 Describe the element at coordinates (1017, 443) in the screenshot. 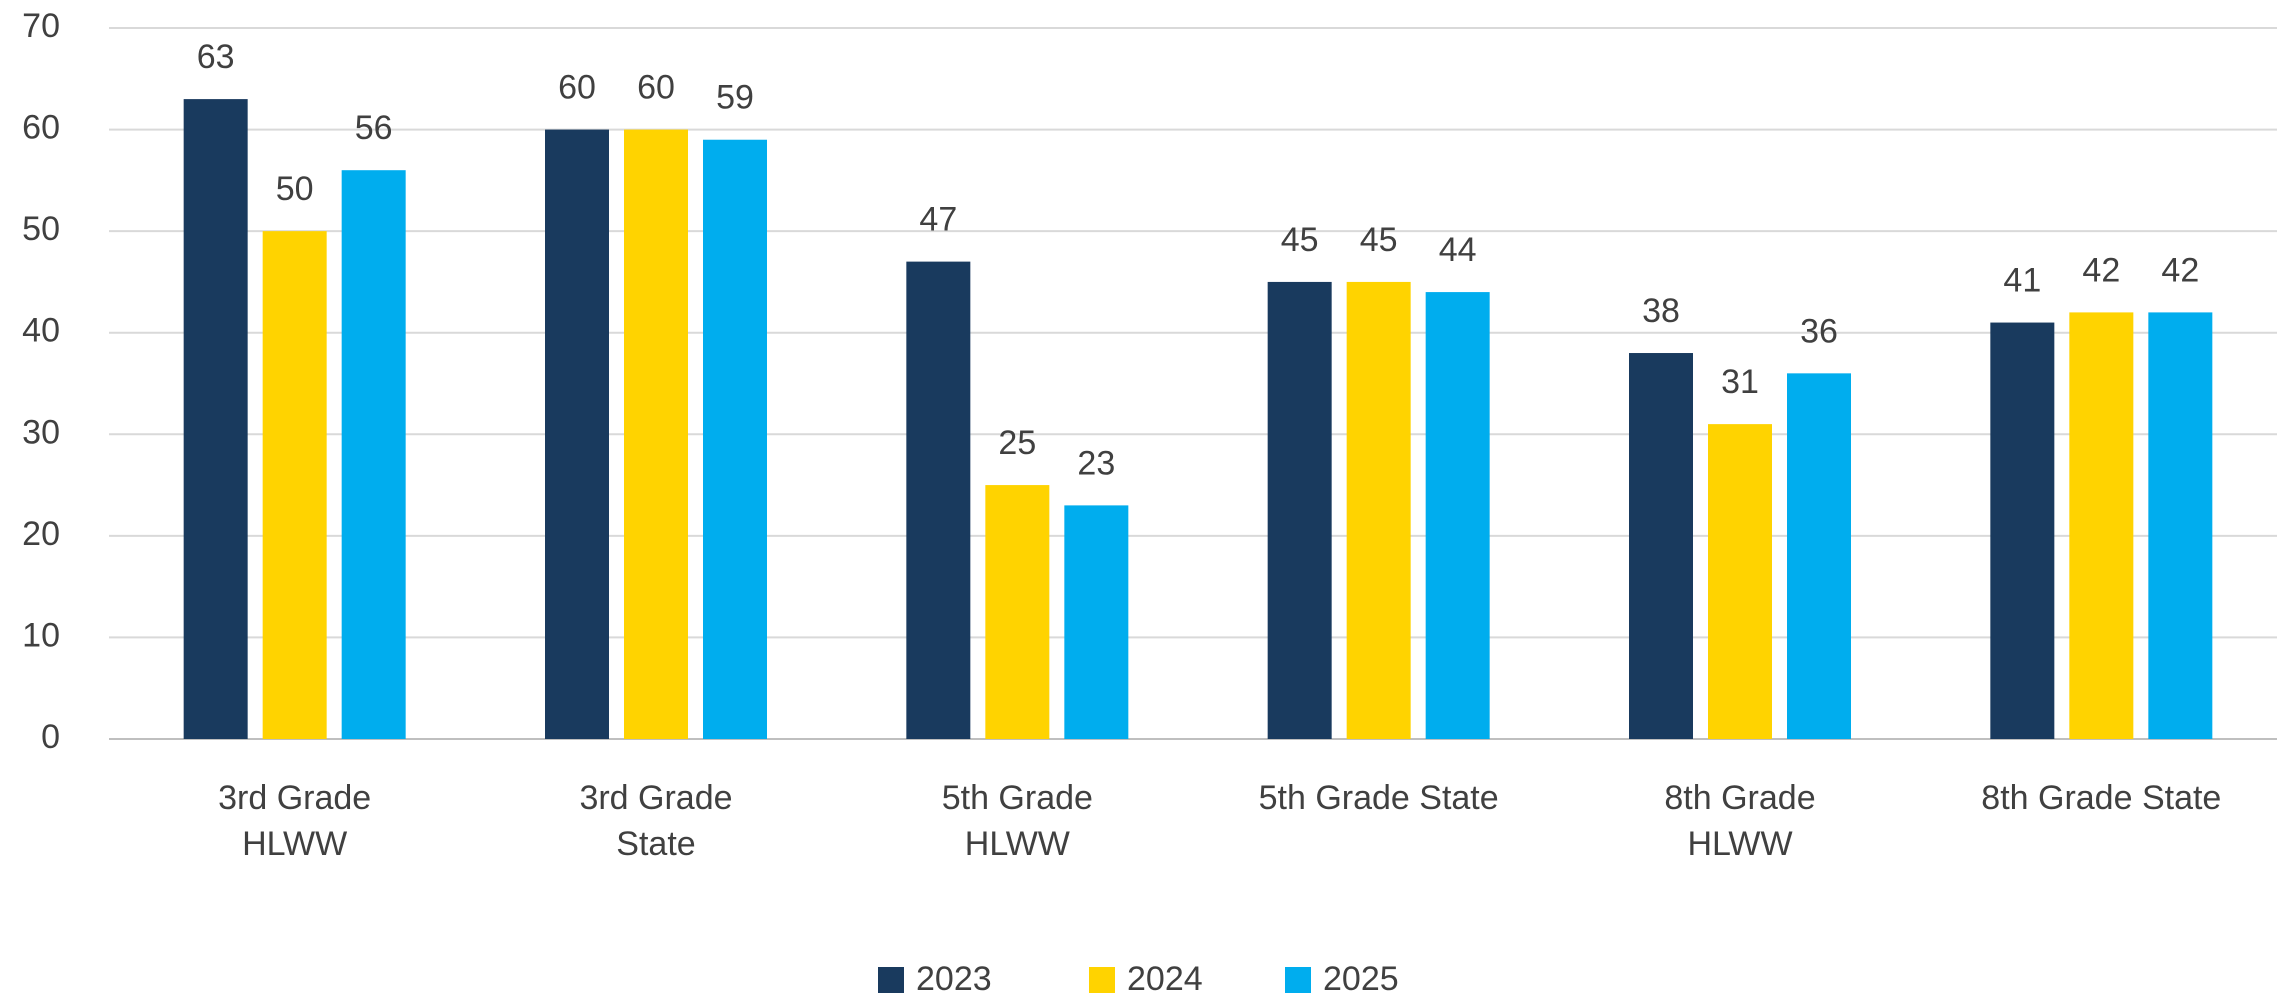

I see `data-label: 25` at that location.